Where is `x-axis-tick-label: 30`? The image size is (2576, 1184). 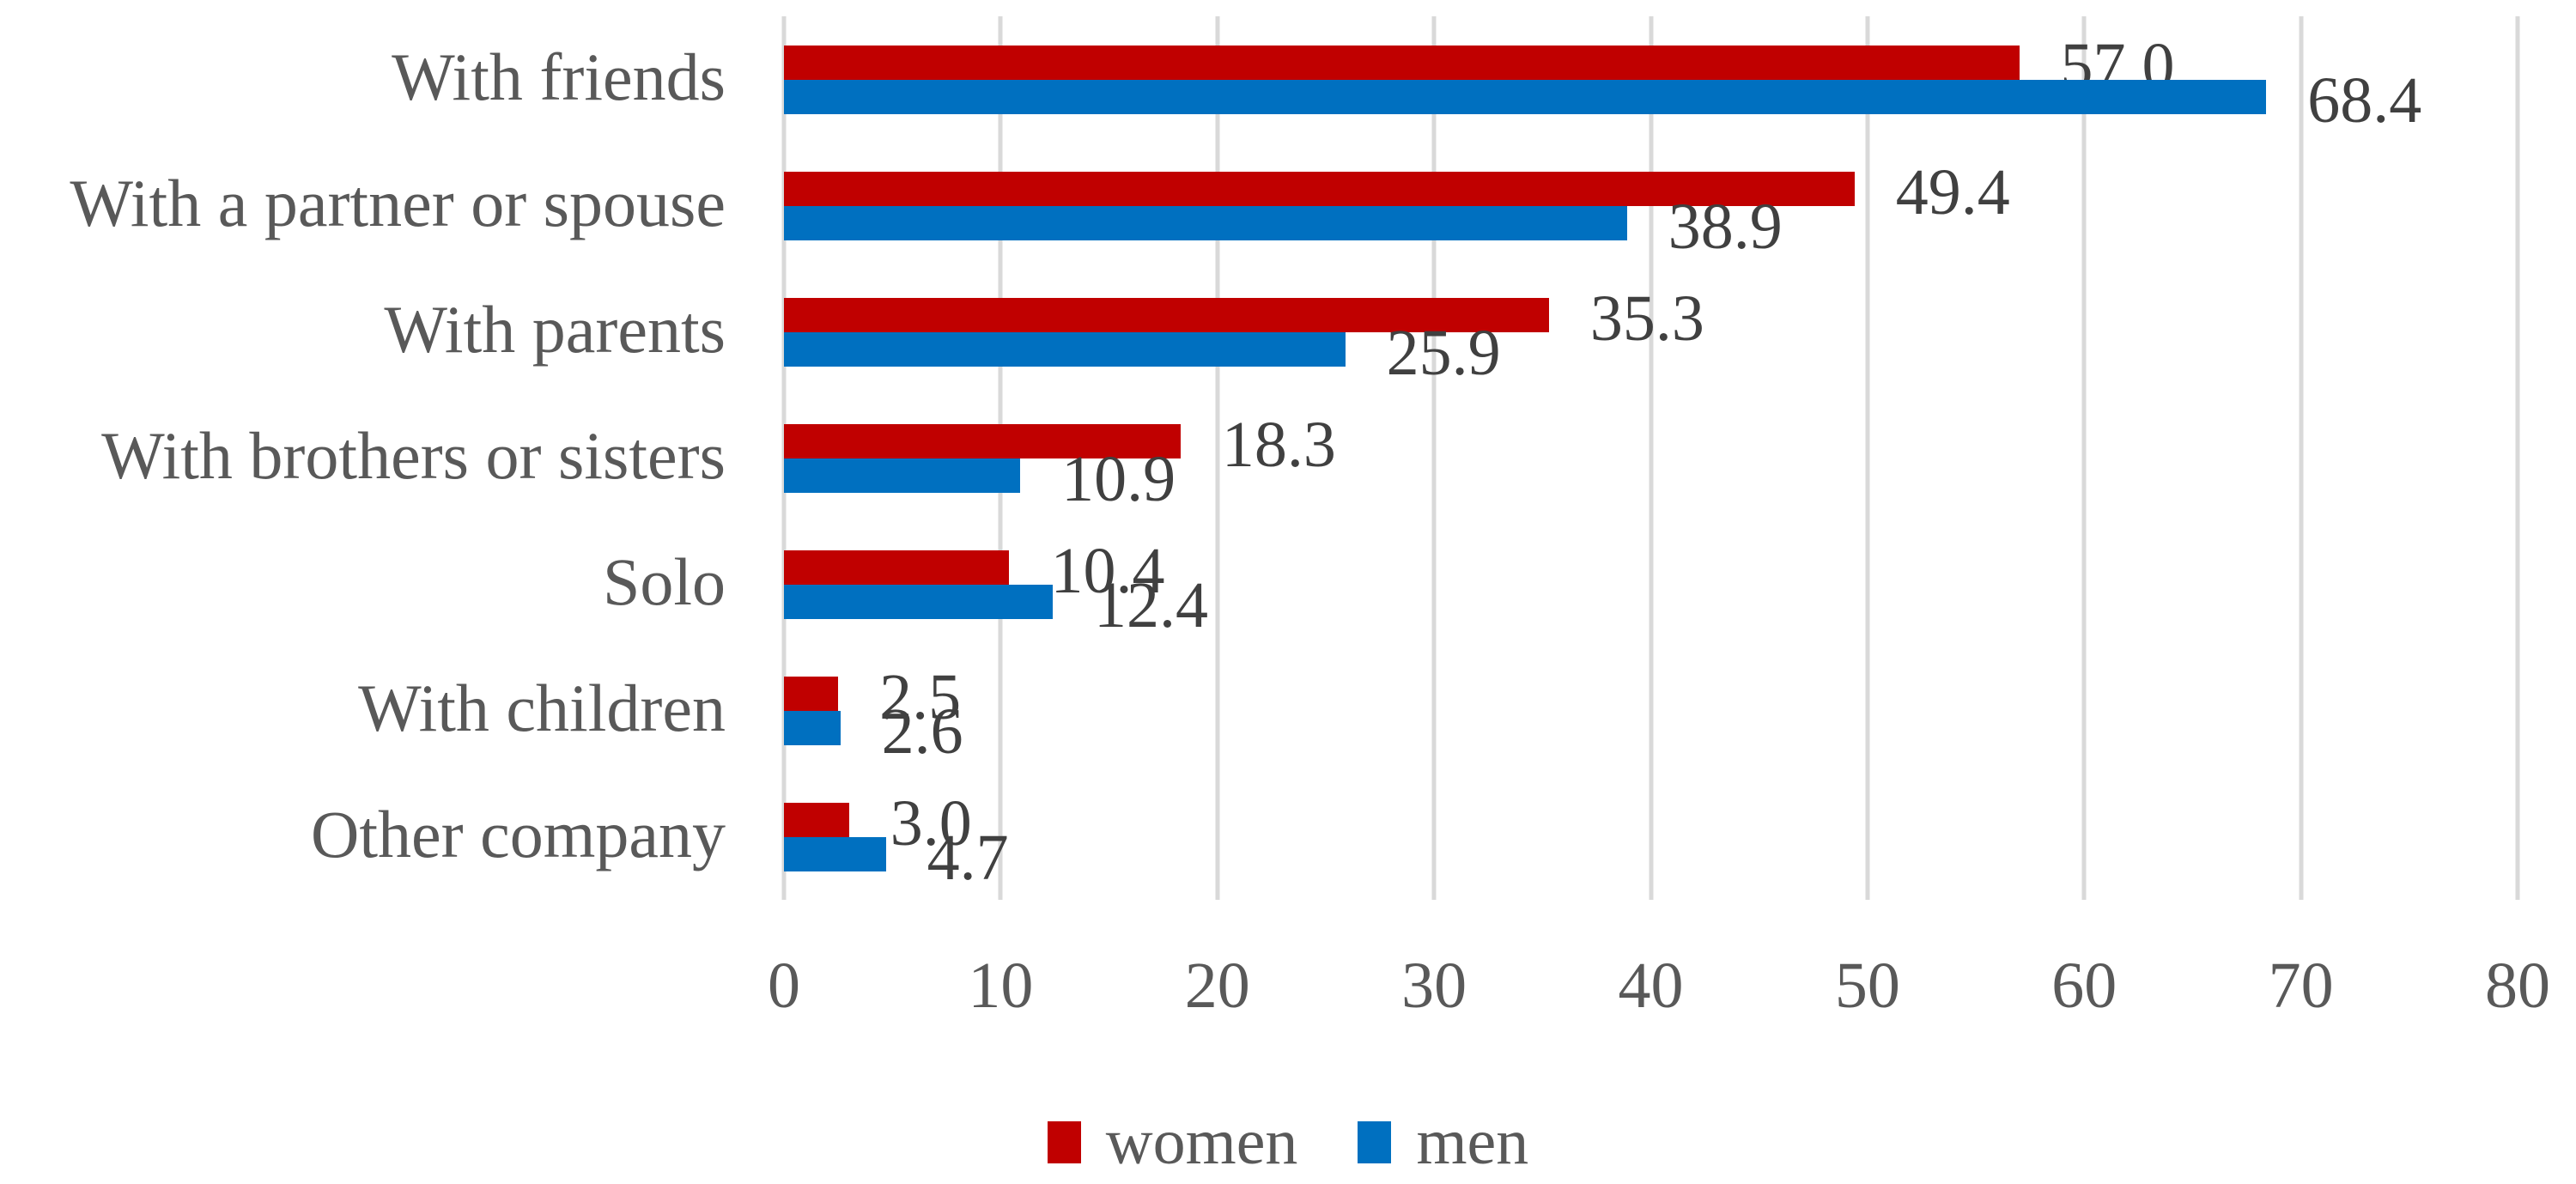 x-axis-tick-label: 30 is located at coordinates (1434, 986).